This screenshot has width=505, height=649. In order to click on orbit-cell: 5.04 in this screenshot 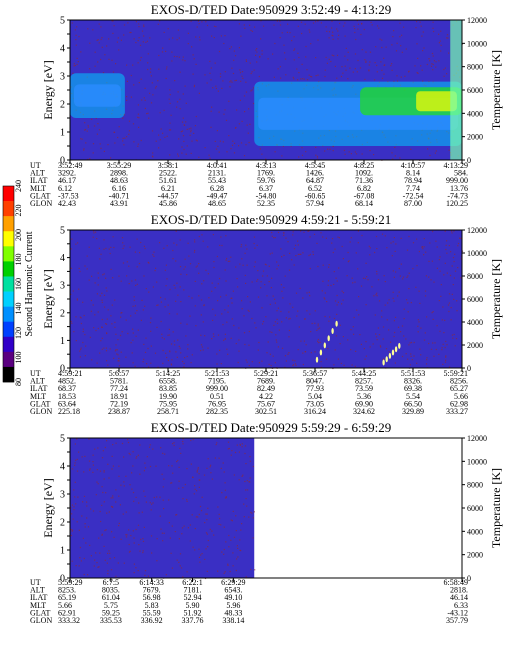, I will do `click(315, 396)`.